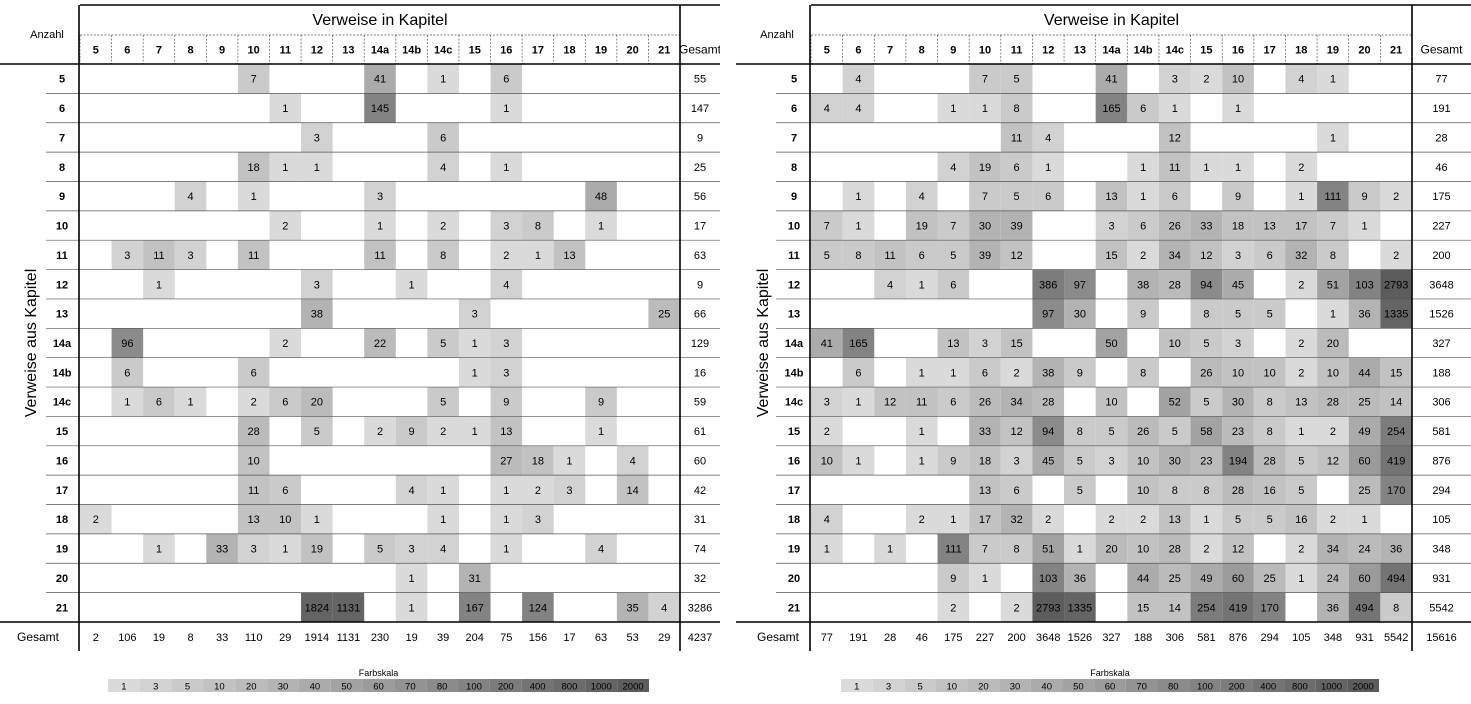  Describe the element at coordinates (1441, 520) in the screenshot. I see `row-total-value: 105` at that location.